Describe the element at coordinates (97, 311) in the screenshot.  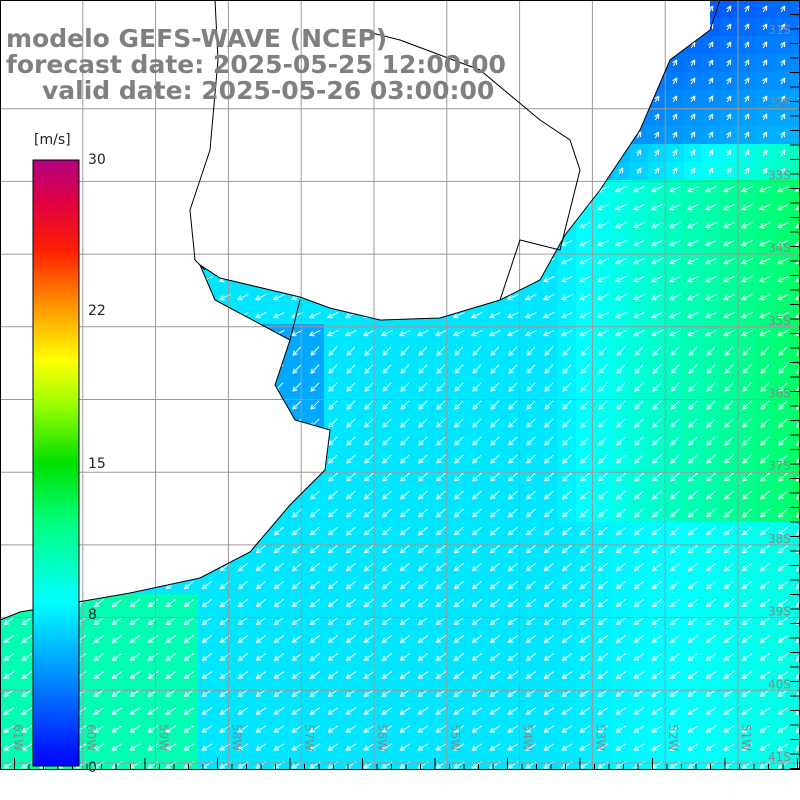
I see `colorbar-tick: 22` at that location.